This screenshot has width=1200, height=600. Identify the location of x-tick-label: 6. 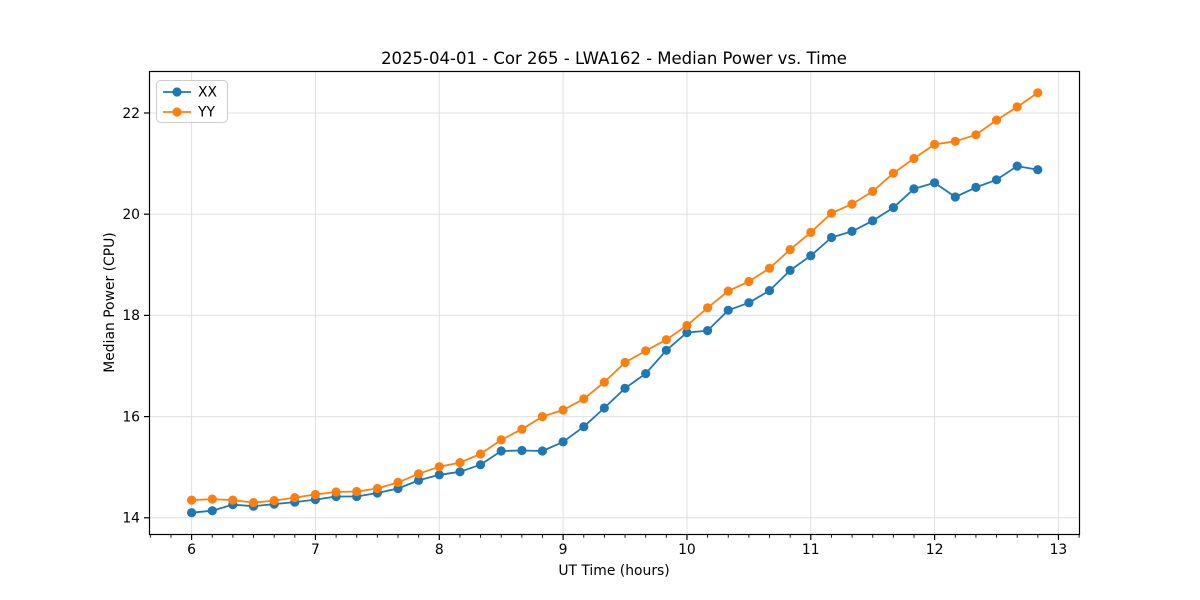
(191, 550).